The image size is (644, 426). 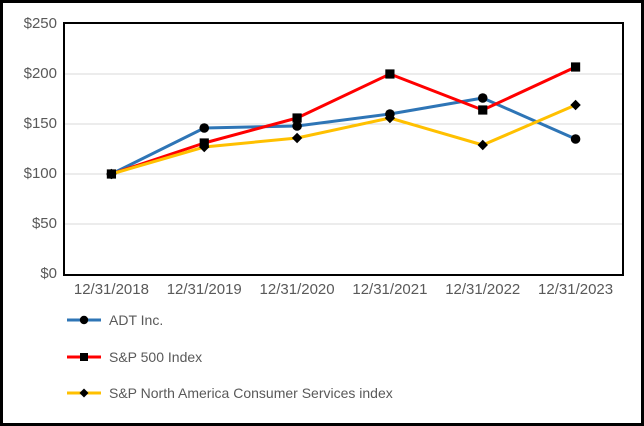 I want to click on x-tick-label: 12/31/2023, so click(x=576, y=289).